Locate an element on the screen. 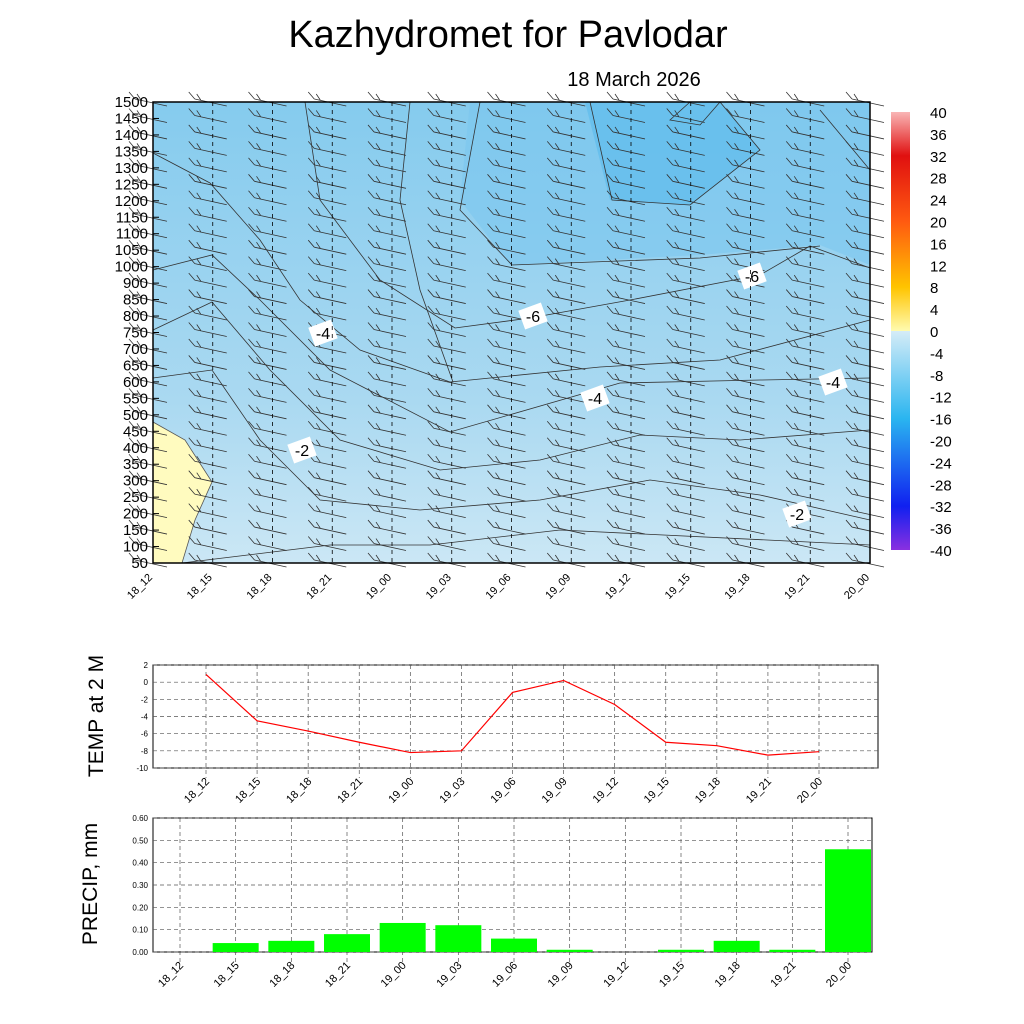  contour-label: -6 is located at coordinates (533, 317).